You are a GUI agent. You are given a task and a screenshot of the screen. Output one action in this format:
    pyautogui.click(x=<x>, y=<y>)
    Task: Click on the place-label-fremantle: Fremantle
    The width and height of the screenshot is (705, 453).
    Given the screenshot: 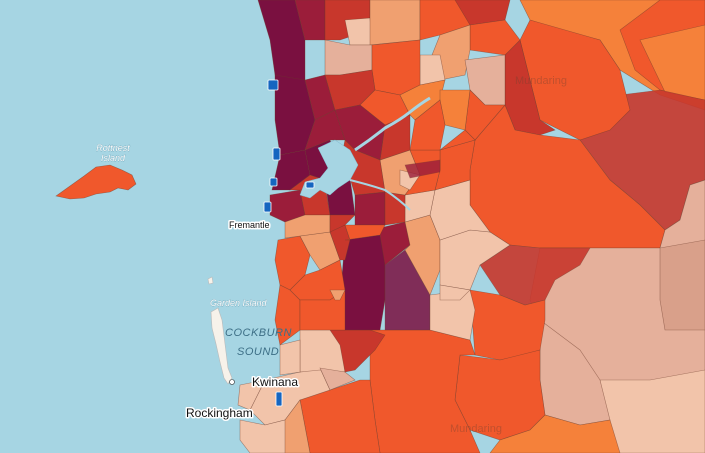 What is the action you would take?
    pyautogui.click(x=250, y=225)
    